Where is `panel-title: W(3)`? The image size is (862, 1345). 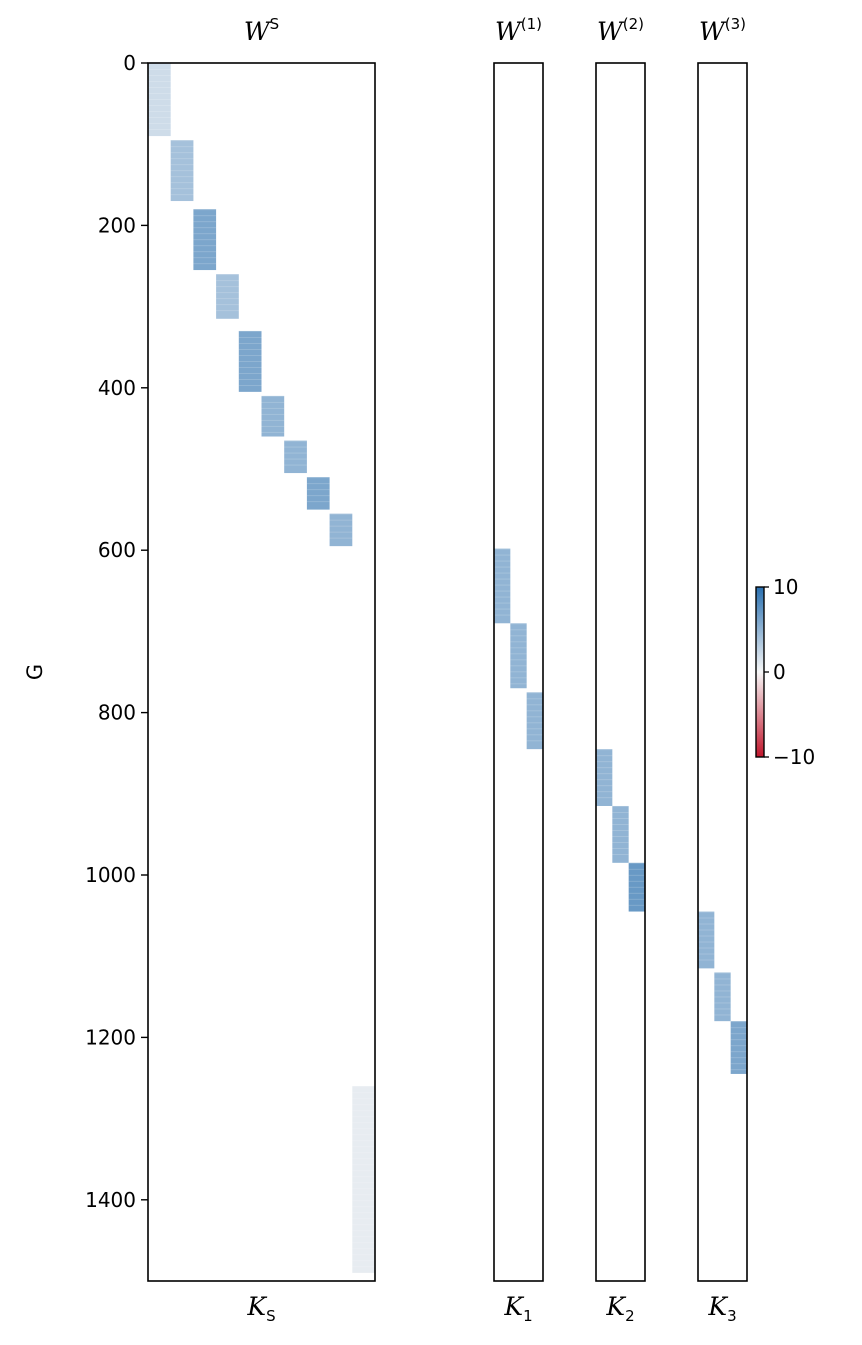 panel-title: W(3) is located at coordinates (722, 30).